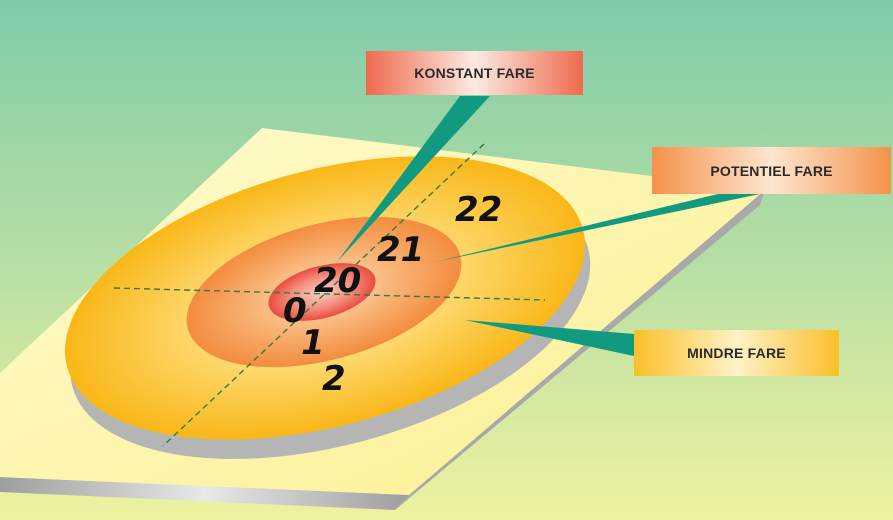 The width and height of the screenshot is (893, 520). I want to click on zone-core, so click(322, 292).